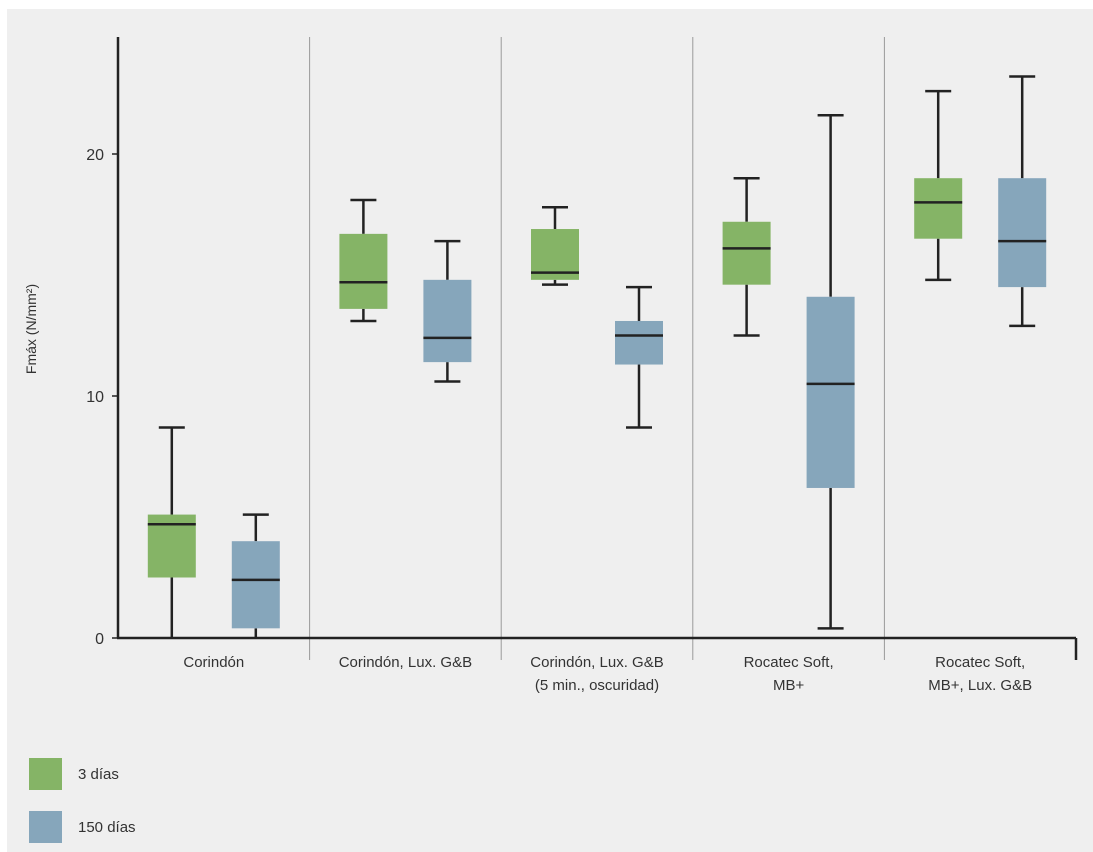 The image size is (1093, 852). I want to click on y-tick-label: 0, so click(99, 639).